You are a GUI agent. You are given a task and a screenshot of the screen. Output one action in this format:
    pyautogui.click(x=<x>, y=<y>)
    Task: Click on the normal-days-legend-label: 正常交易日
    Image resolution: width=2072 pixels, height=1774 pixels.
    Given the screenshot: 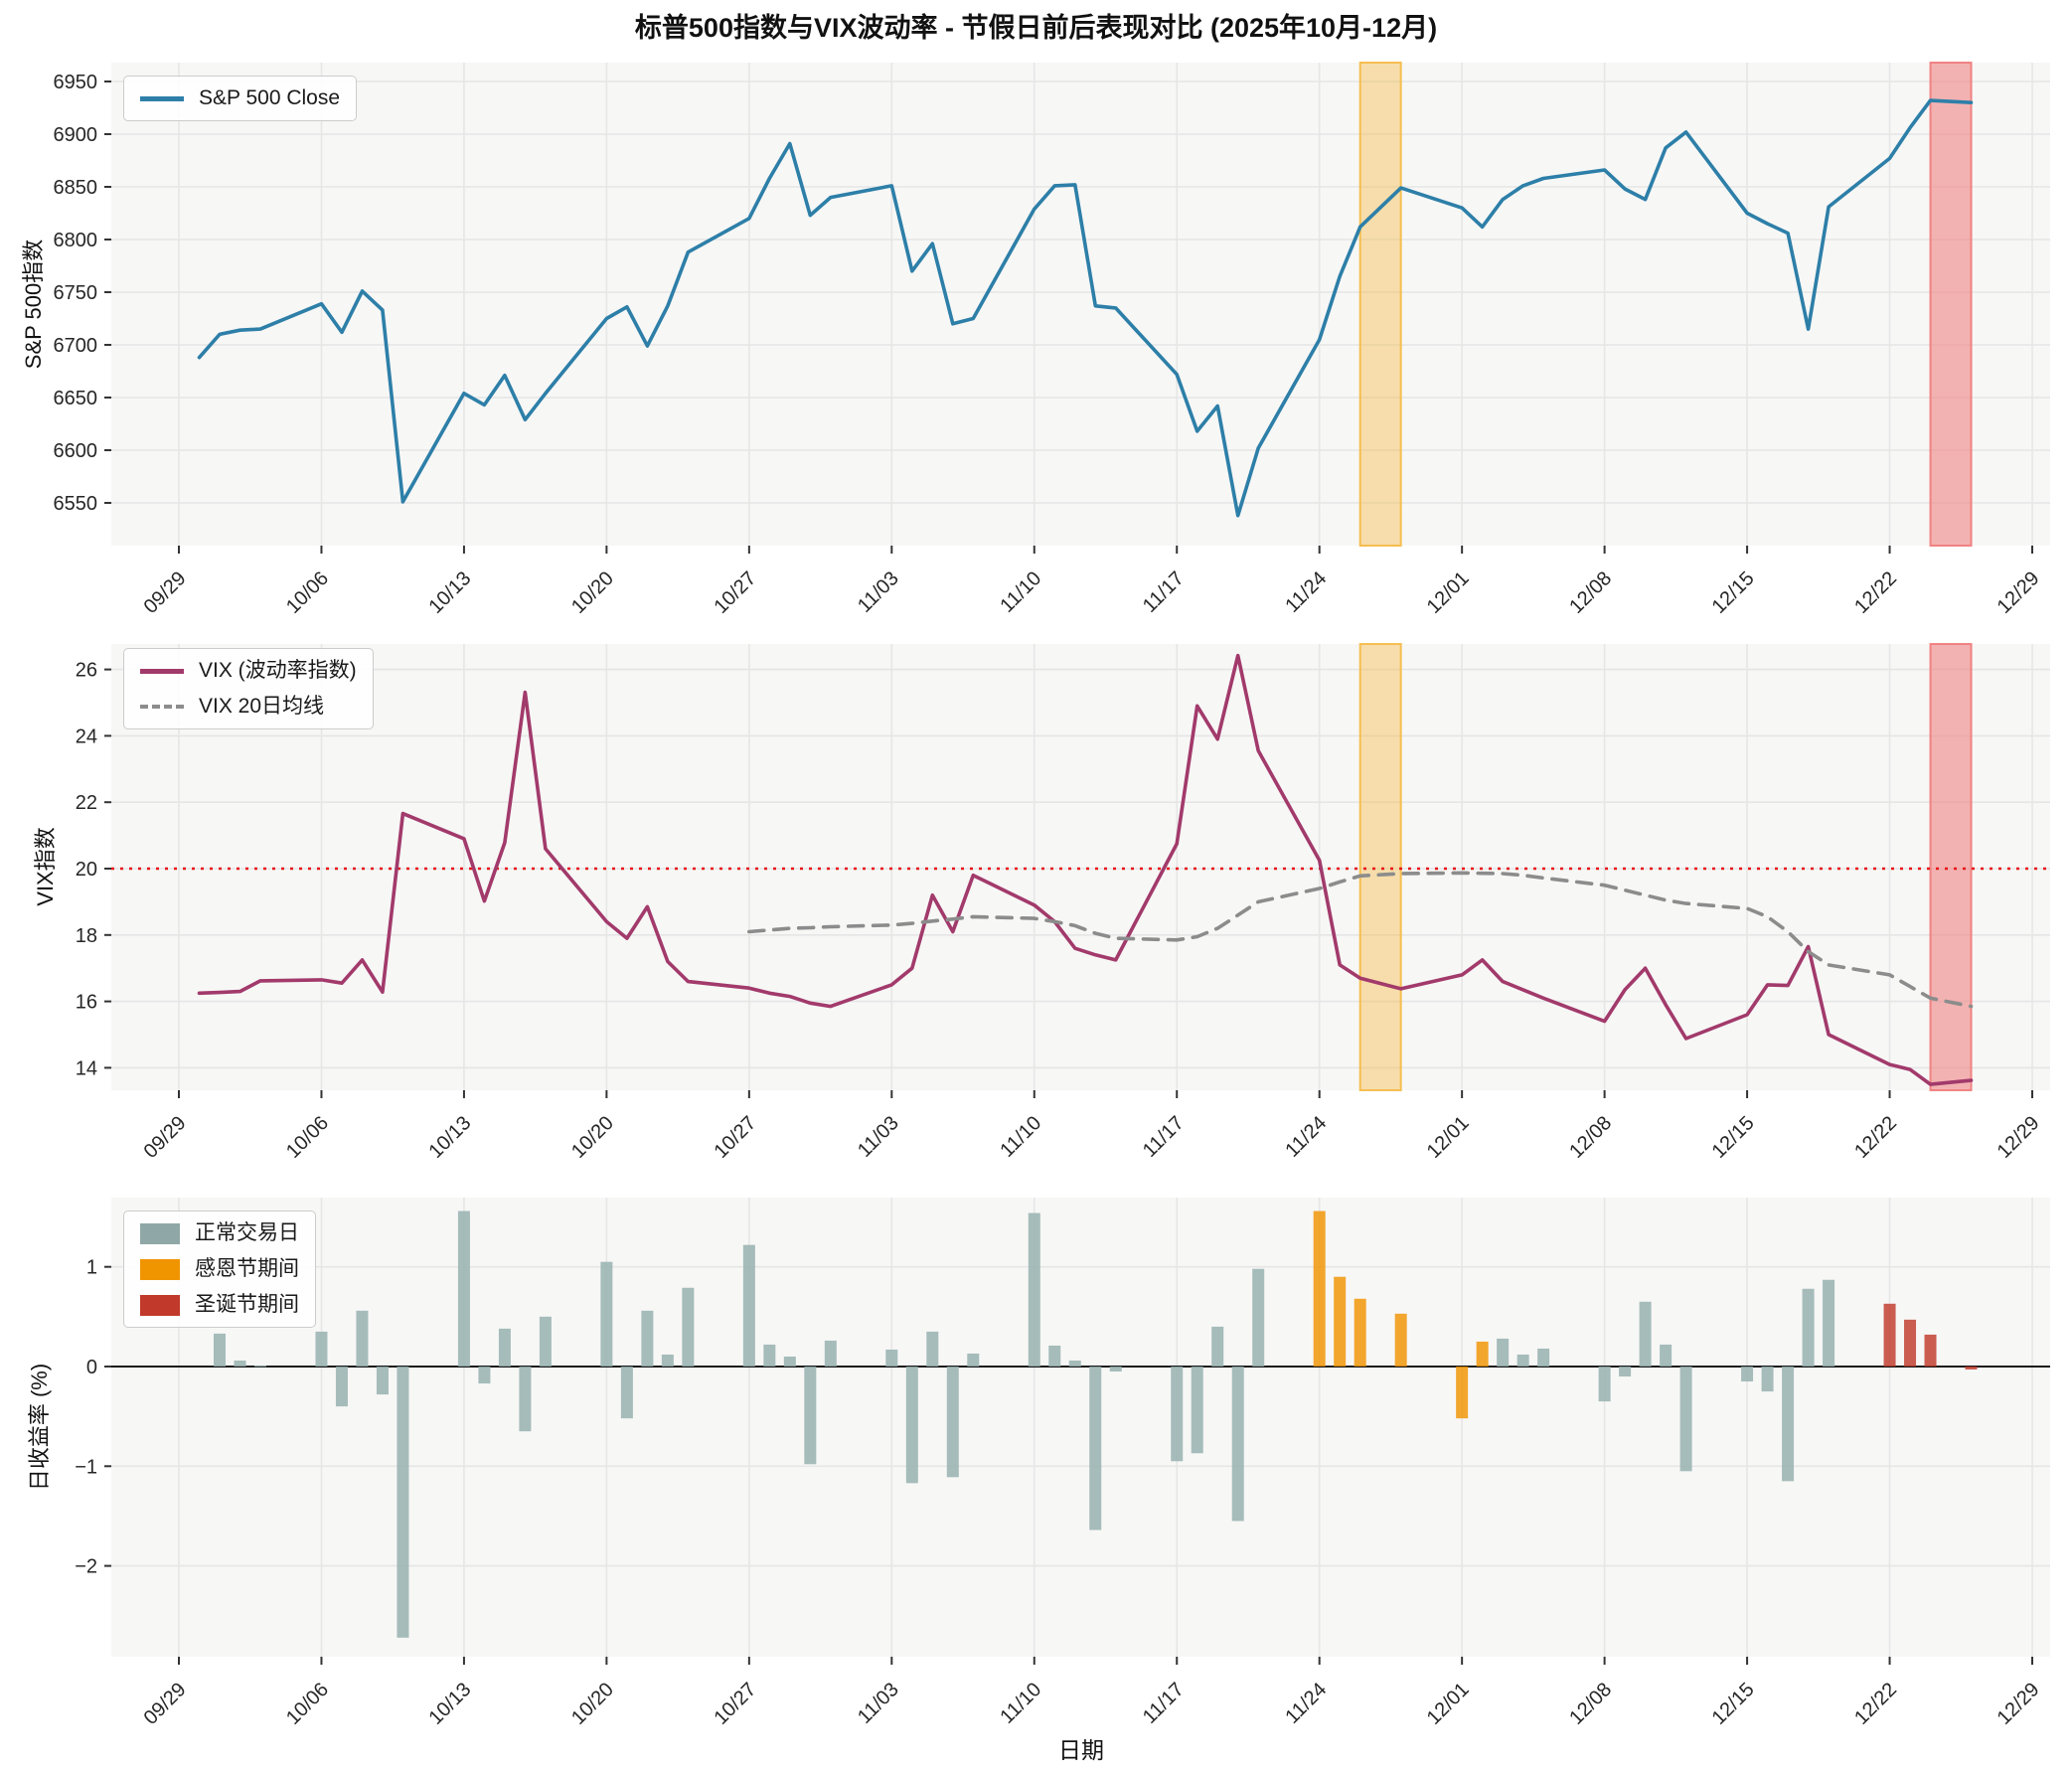 What is the action you would take?
    pyautogui.click(x=247, y=1232)
    